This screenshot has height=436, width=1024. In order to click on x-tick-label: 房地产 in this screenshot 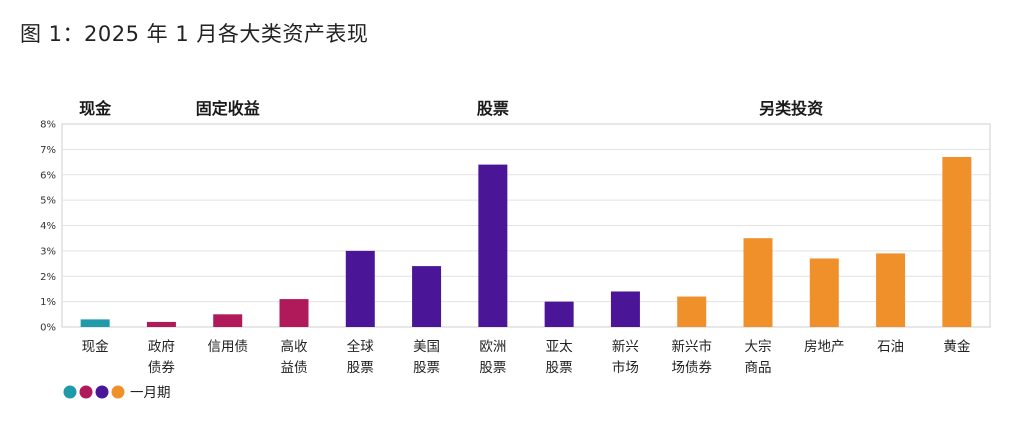, I will do `click(824, 347)`.